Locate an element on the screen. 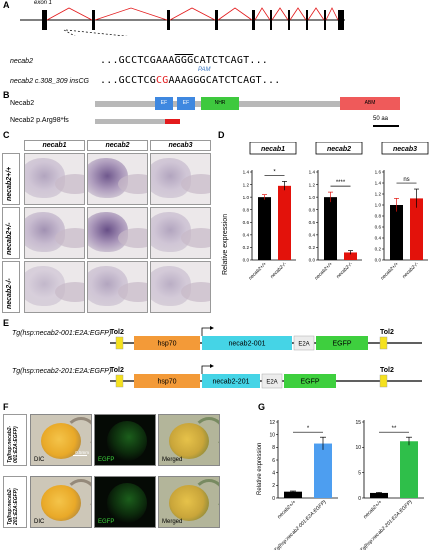 Image resolution: width=437 pixels, height=550 pixels. y-tick-label: 8 is located at coordinates (273, 448).